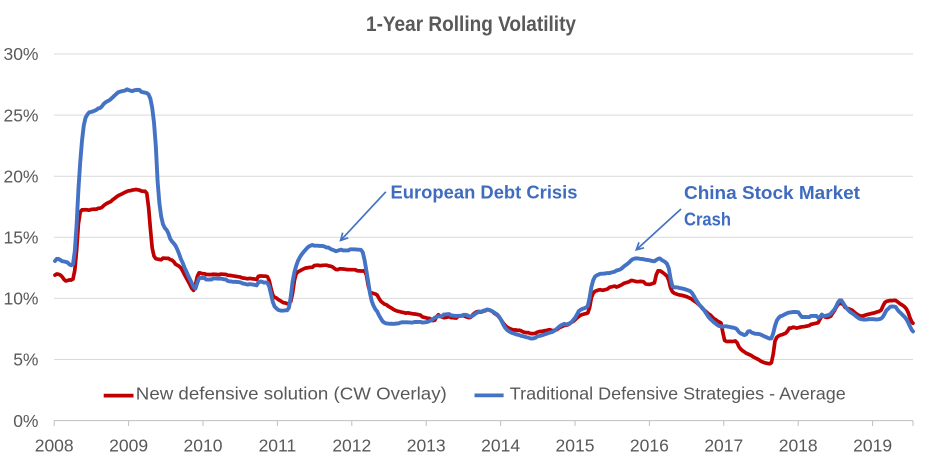  Describe the element at coordinates (723, 446) in the screenshot. I see `svg-text: 2017` at that location.